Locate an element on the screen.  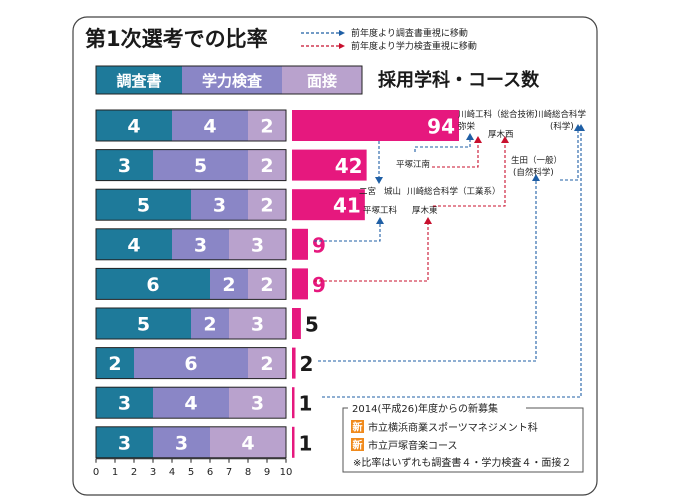
school-kawasaki-sogo-sub: (科学) is located at coordinates (562, 126).